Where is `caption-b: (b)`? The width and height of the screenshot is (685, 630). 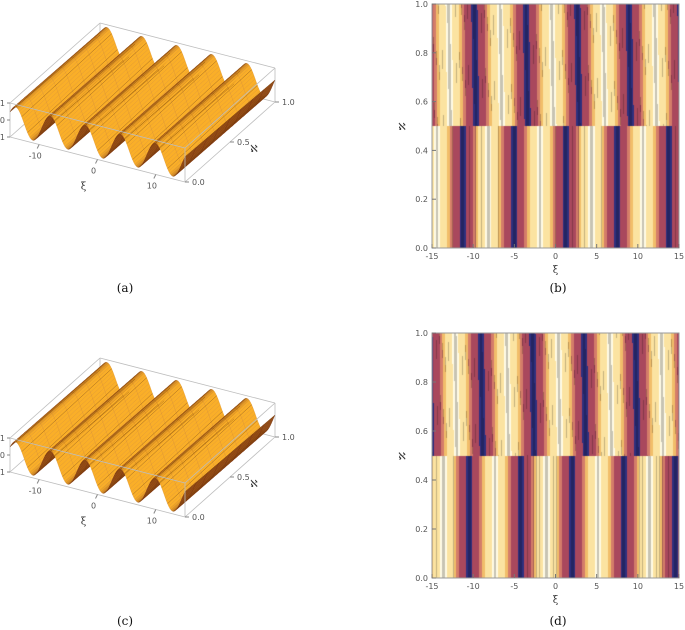 caption-b: (b) is located at coordinates (557, 288).